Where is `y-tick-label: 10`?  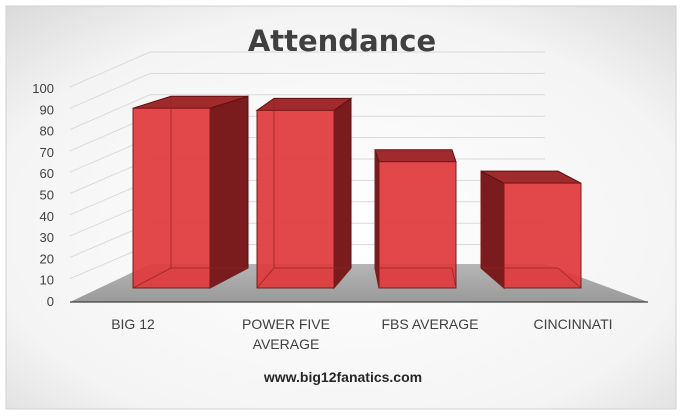 y-tick-label: 10 is located at coordinates (47, 280).